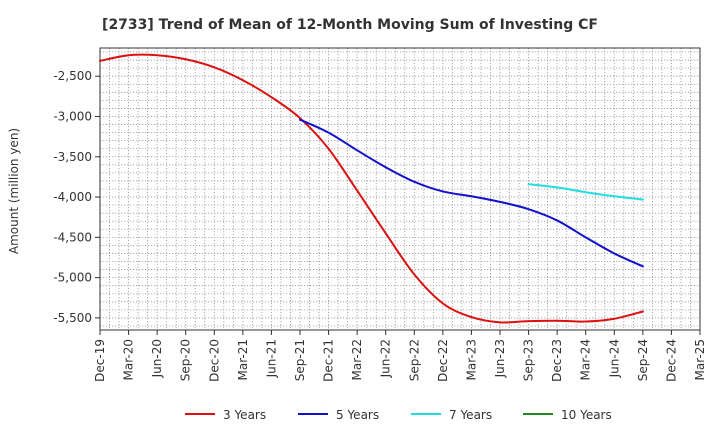 The width and height of the screenshot is (720, 444). Describe the element at coordinates (557, 360) in the screenshot. I see `x-tick-label: Dec-23` at that location.